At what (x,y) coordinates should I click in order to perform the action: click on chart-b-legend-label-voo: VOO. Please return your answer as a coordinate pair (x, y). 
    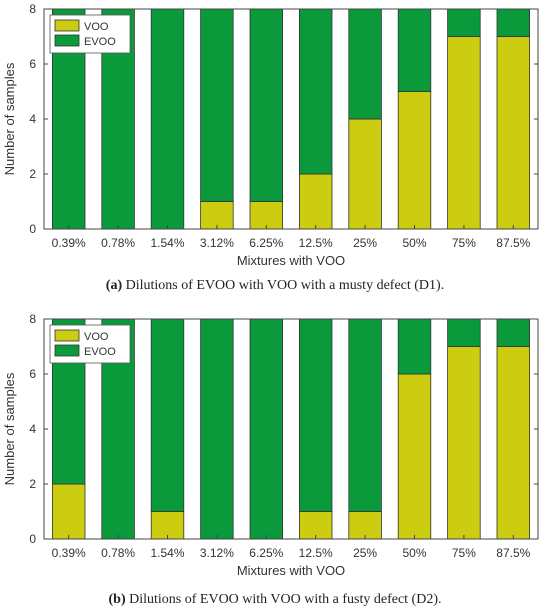
    Looking at the image, I should click on (96, 337).